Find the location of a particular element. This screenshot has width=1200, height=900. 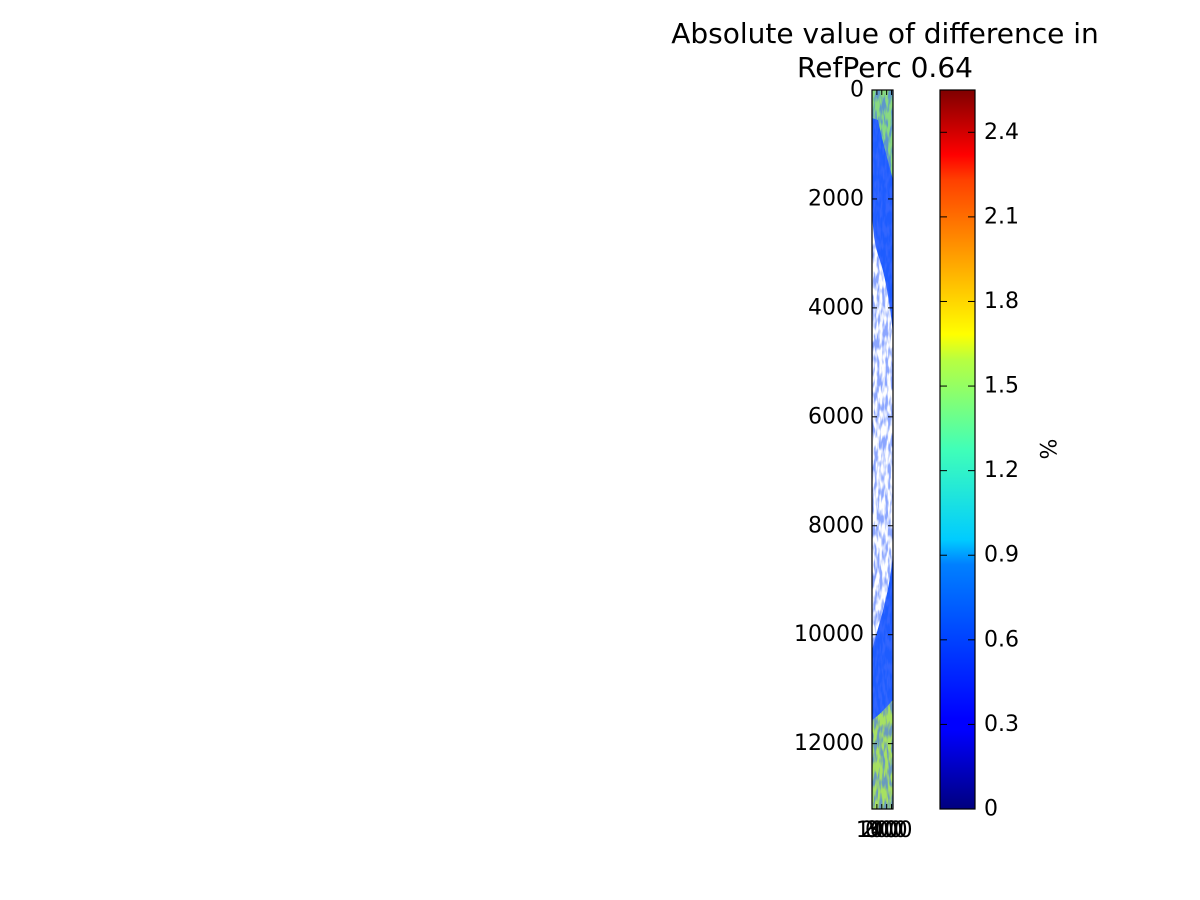

y-tick-label: 6000 is located at coordinates (836, 416).